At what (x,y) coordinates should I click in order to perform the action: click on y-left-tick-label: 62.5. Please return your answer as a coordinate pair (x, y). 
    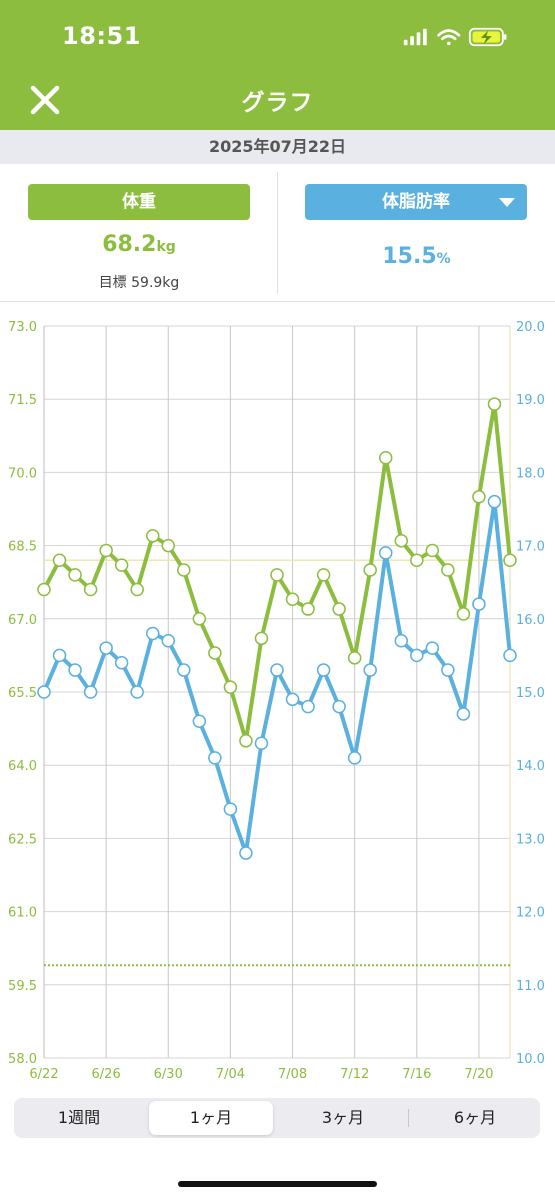
    Looking at the image, I should click on (22, 839).